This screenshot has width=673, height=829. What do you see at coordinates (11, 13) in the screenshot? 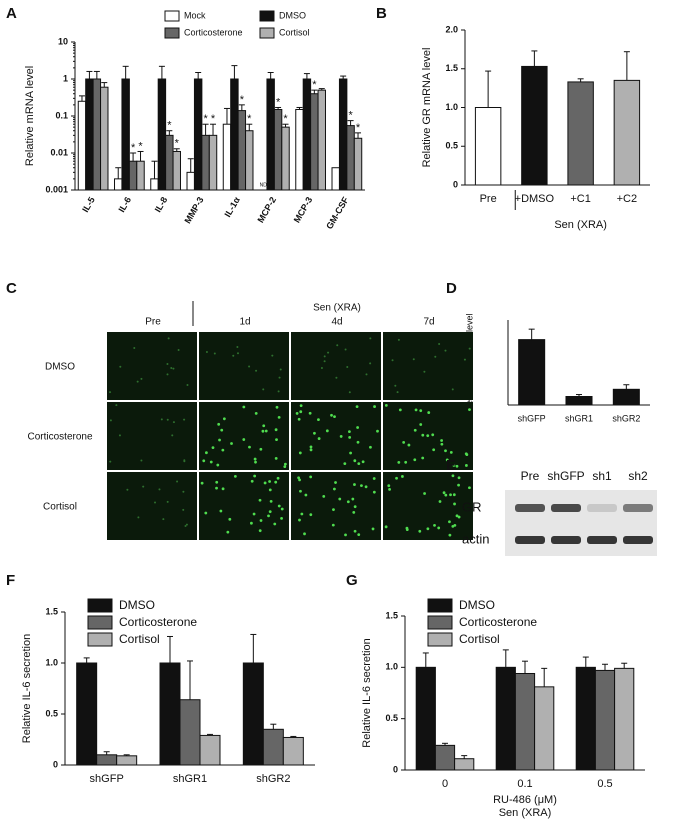
I see `panel-letter: A` at bounding box center [11, 13].